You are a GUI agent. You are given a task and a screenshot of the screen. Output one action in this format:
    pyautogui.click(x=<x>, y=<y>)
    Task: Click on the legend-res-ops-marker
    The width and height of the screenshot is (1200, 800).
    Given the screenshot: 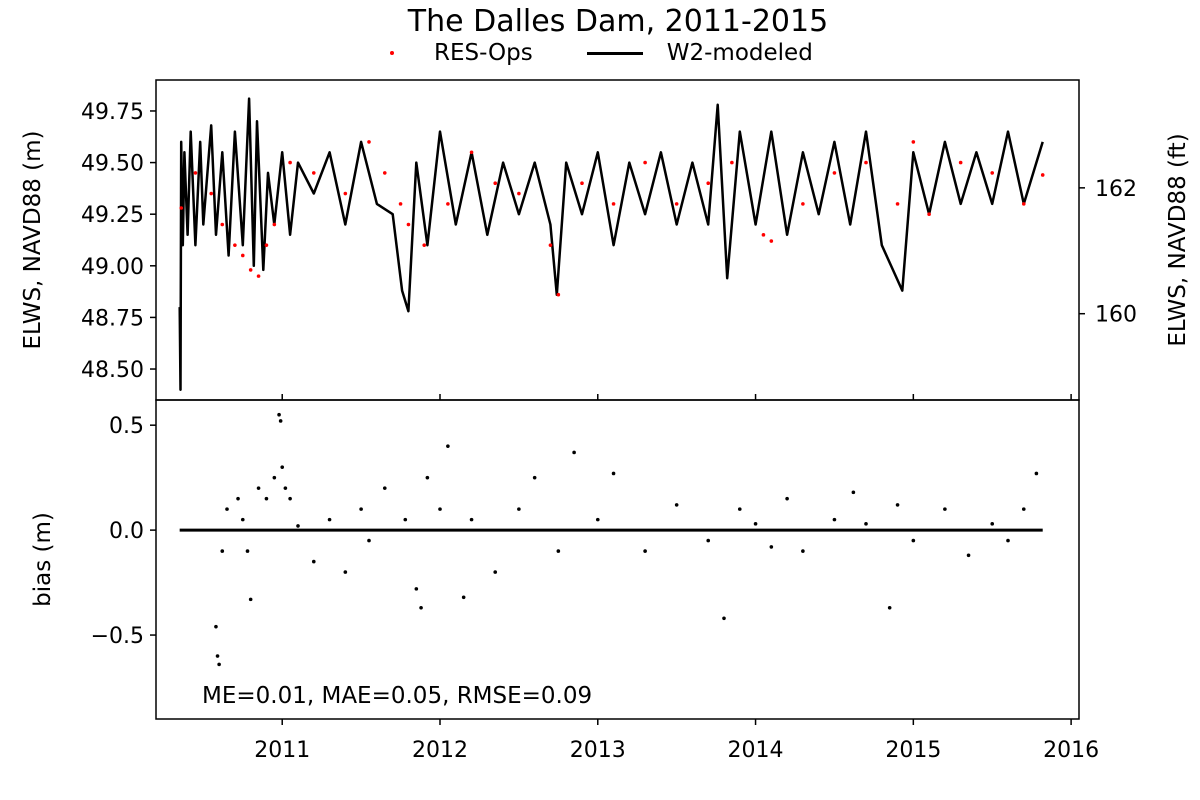 What is the action you would take?
    pyautogui.click(x=392, y=53)
    